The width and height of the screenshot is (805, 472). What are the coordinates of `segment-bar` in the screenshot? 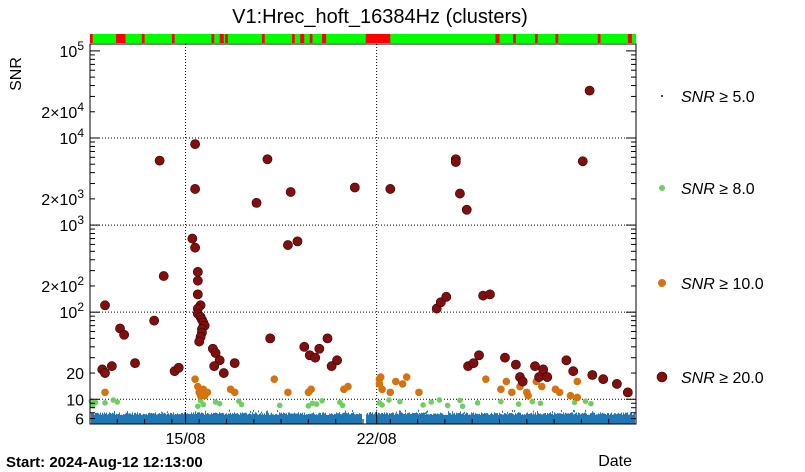 It's located at (363, 38).